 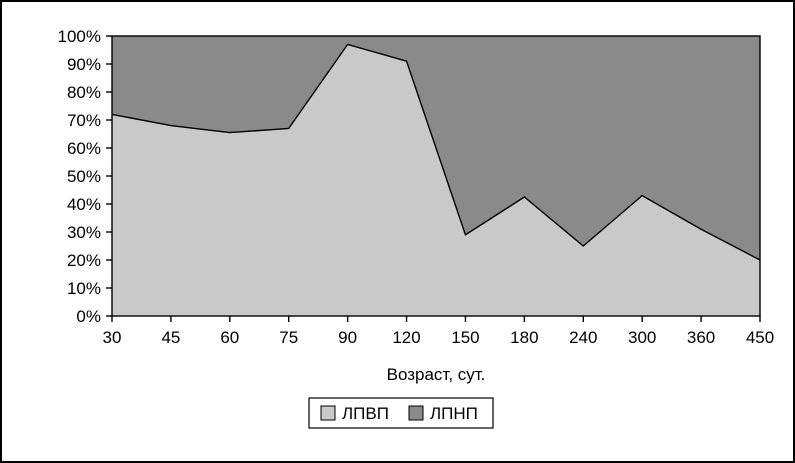 I want to click on y-tick-label: 0%, so click(x=88, y=316).